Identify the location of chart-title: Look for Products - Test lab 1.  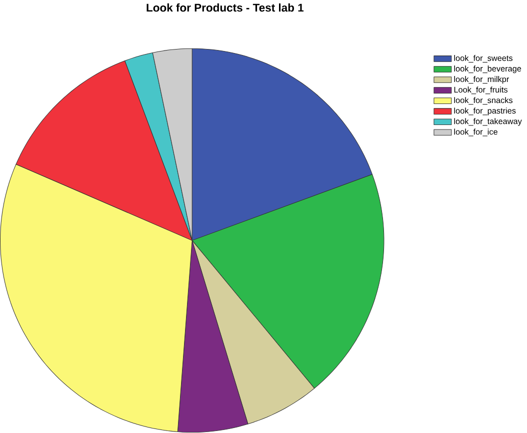
(225, 8).